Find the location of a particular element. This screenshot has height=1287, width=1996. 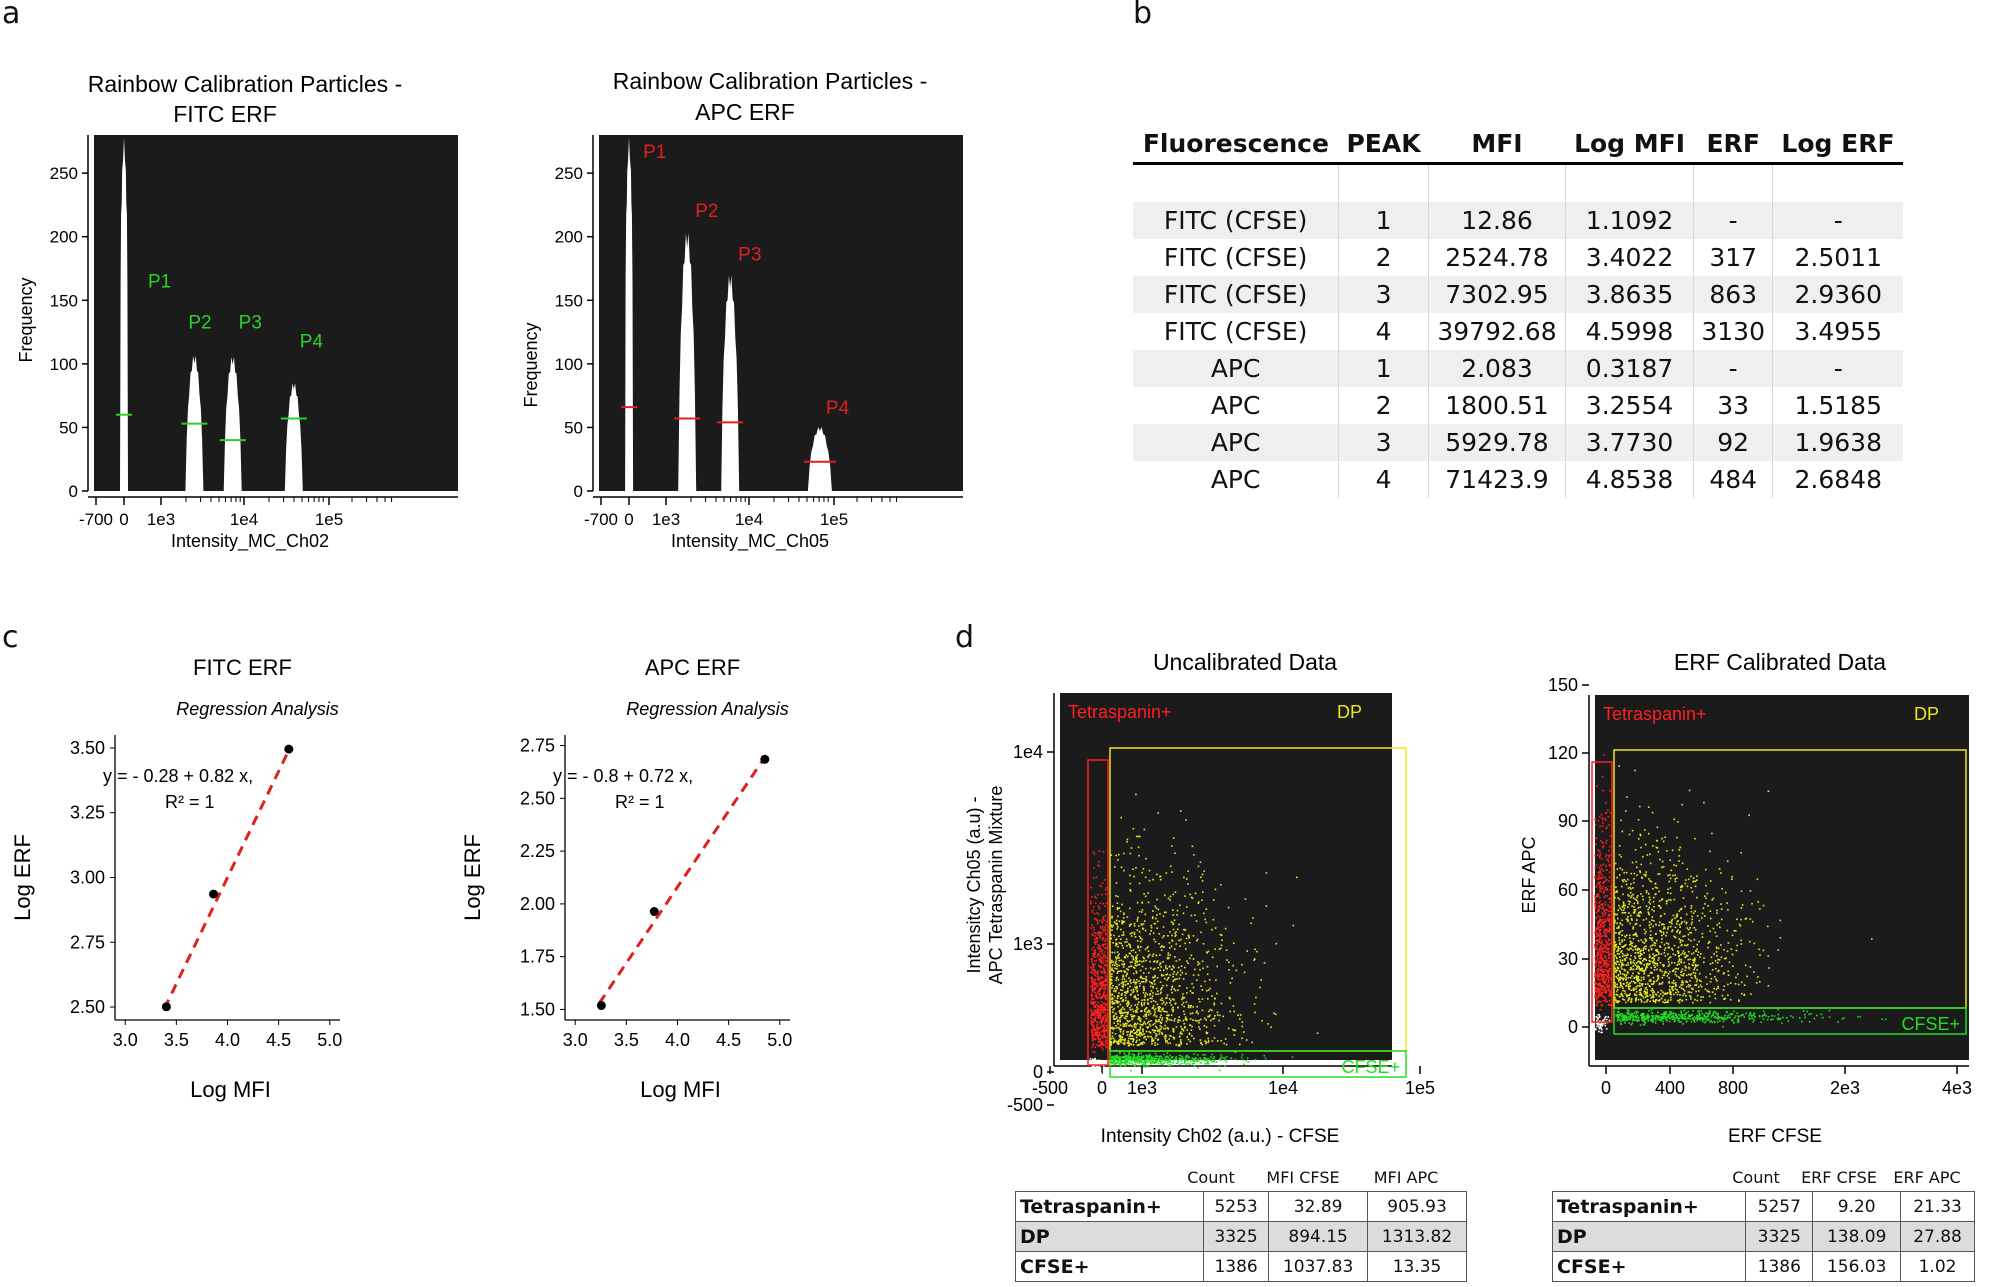

y-tick-label: 0 is located at coordinates (1573, 1027).